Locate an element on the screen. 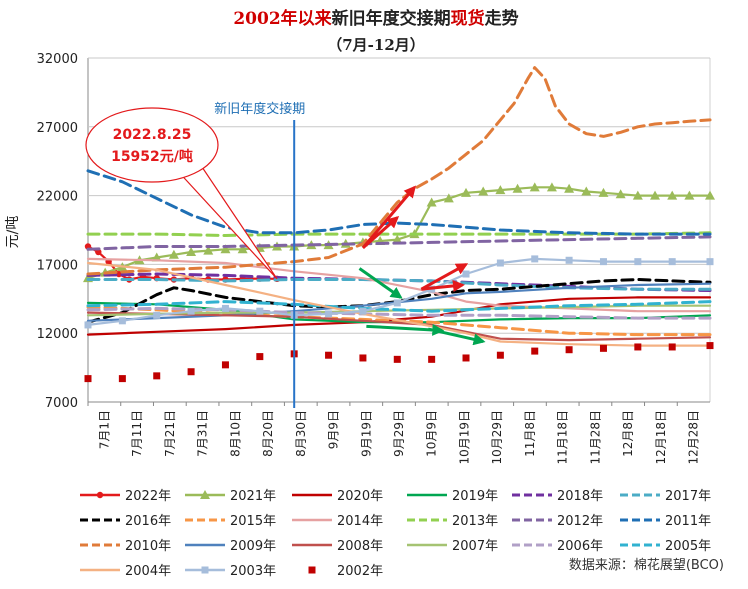 The height and width of the screenshot is (589, 748). legend-label: 2005年 is located at coordinates (688, 546).